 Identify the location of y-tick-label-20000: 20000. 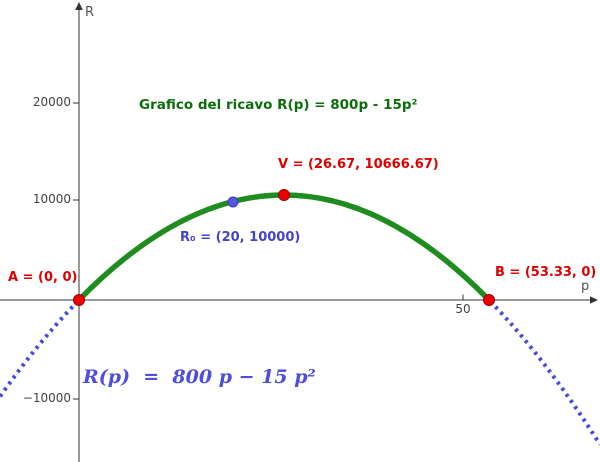
(51, 102).